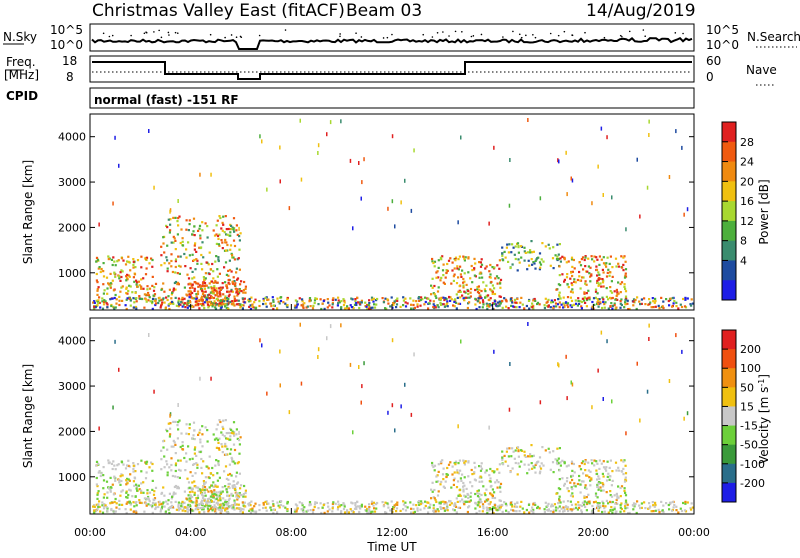  Describe the element at coordinates (722, 30) in the screenshot. I see `nsearch-tick-top: 10^5` at that location.